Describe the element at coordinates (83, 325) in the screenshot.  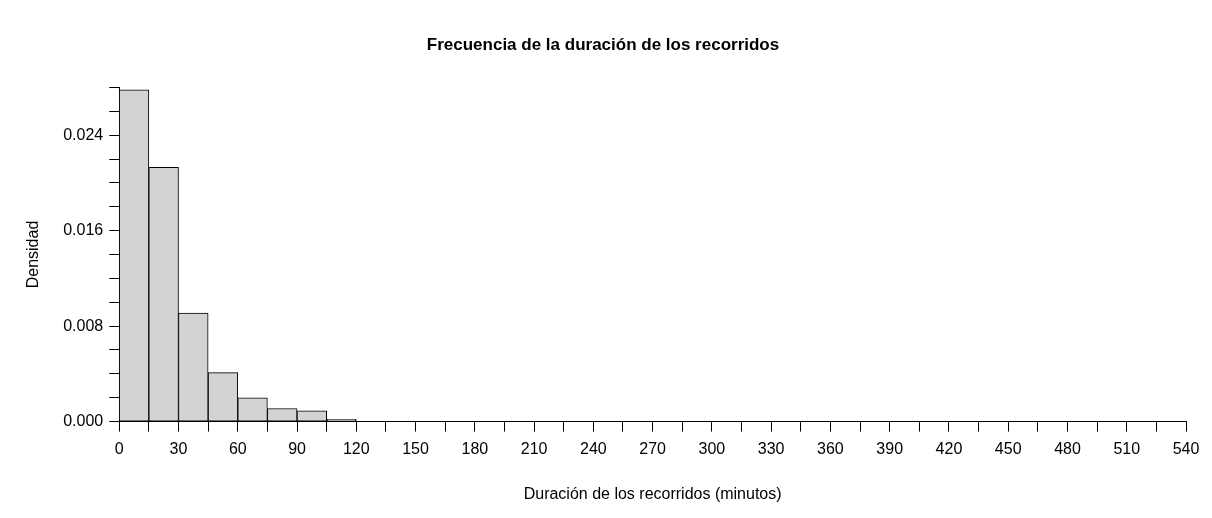
I see `y-tick-label: 0.008` at that location.